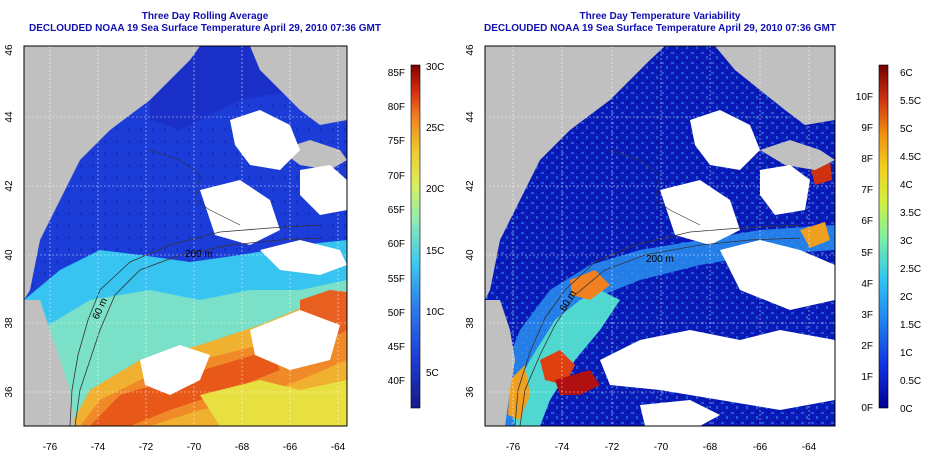 The height and width of the screenshot is (475, 950). I want to click on right-colorbar, so click(883, 236).